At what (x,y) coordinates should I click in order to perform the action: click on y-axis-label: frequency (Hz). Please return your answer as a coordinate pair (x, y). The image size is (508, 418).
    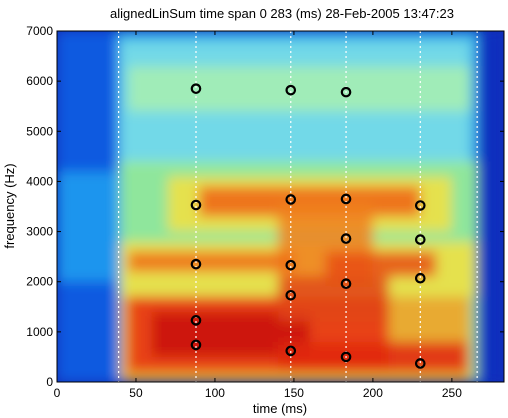
    Looking at the image, I should click on (9, 205).